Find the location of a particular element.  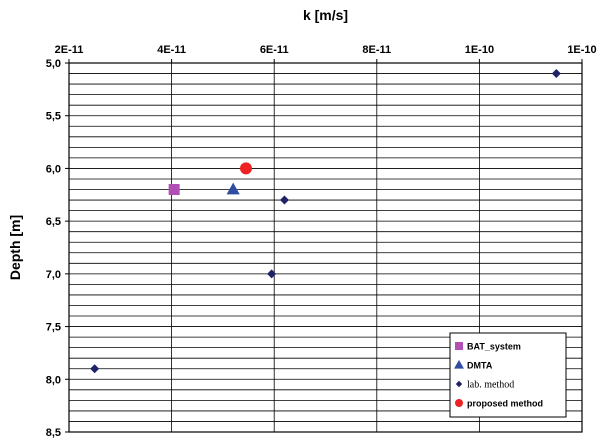

data-point-square is located at coordinates (174, 190).